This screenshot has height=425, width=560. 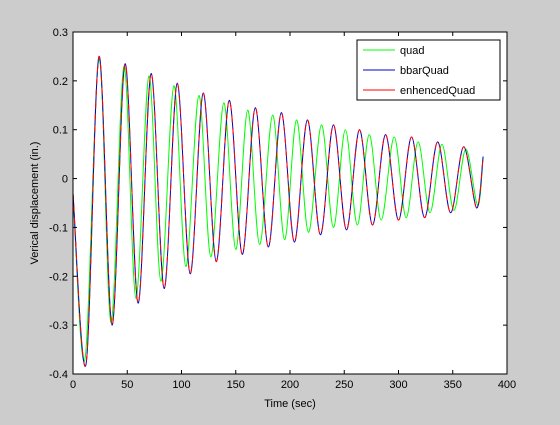 I want to click on legend-label-bbarQuad: bbarQuad, so click(x=424, y=71).